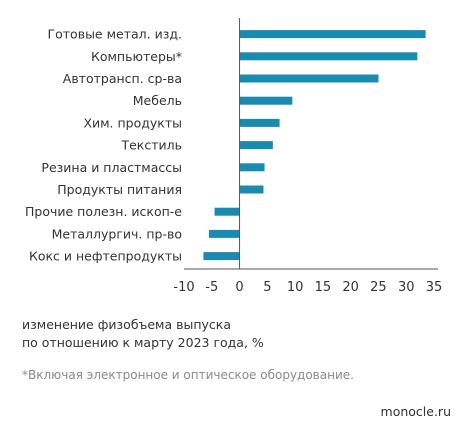 The height and width of the screenshot is (439, 473). I want to click on x-axis-label-line-2: по отношению к марту 2023 года, %, so click(143, 342).